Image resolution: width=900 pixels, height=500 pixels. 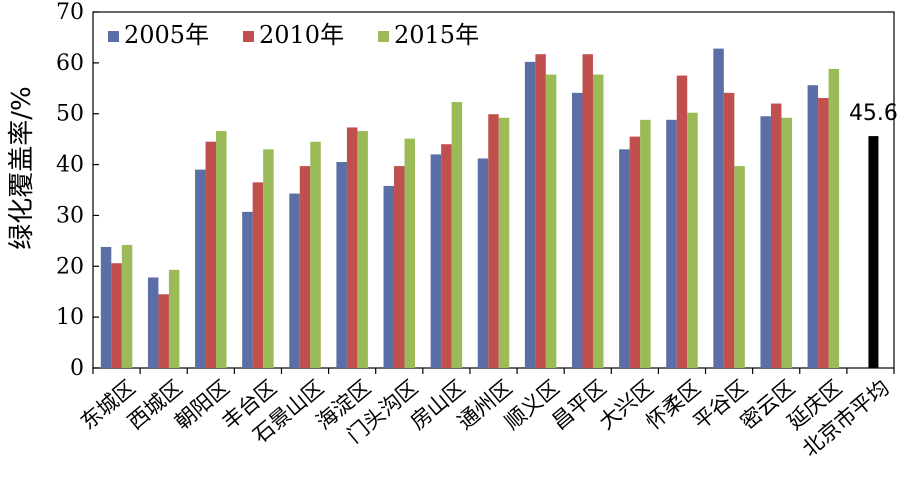 I want to click on y-tick-label: 20, so click(x=70, y=266).